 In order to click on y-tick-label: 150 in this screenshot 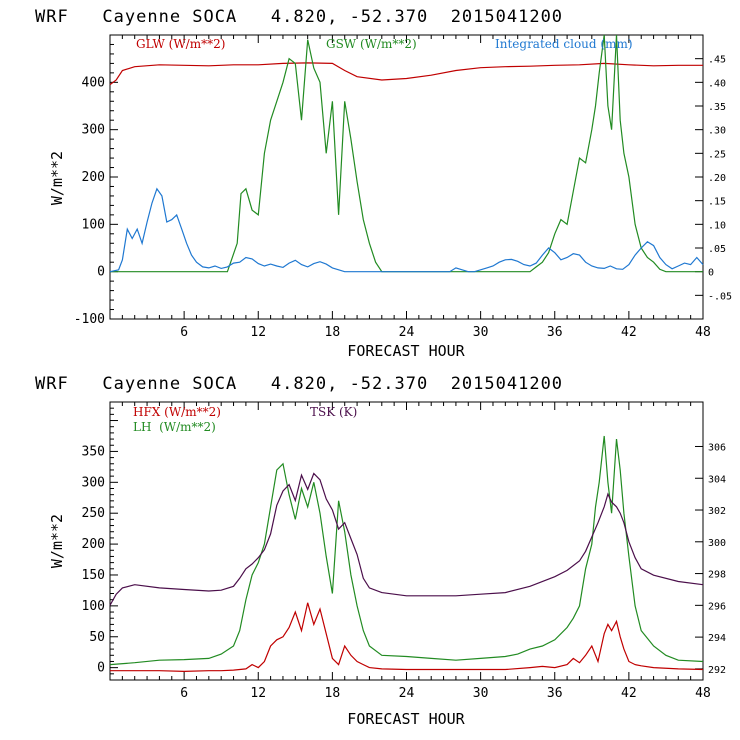, I will do `click(93, 575)`.